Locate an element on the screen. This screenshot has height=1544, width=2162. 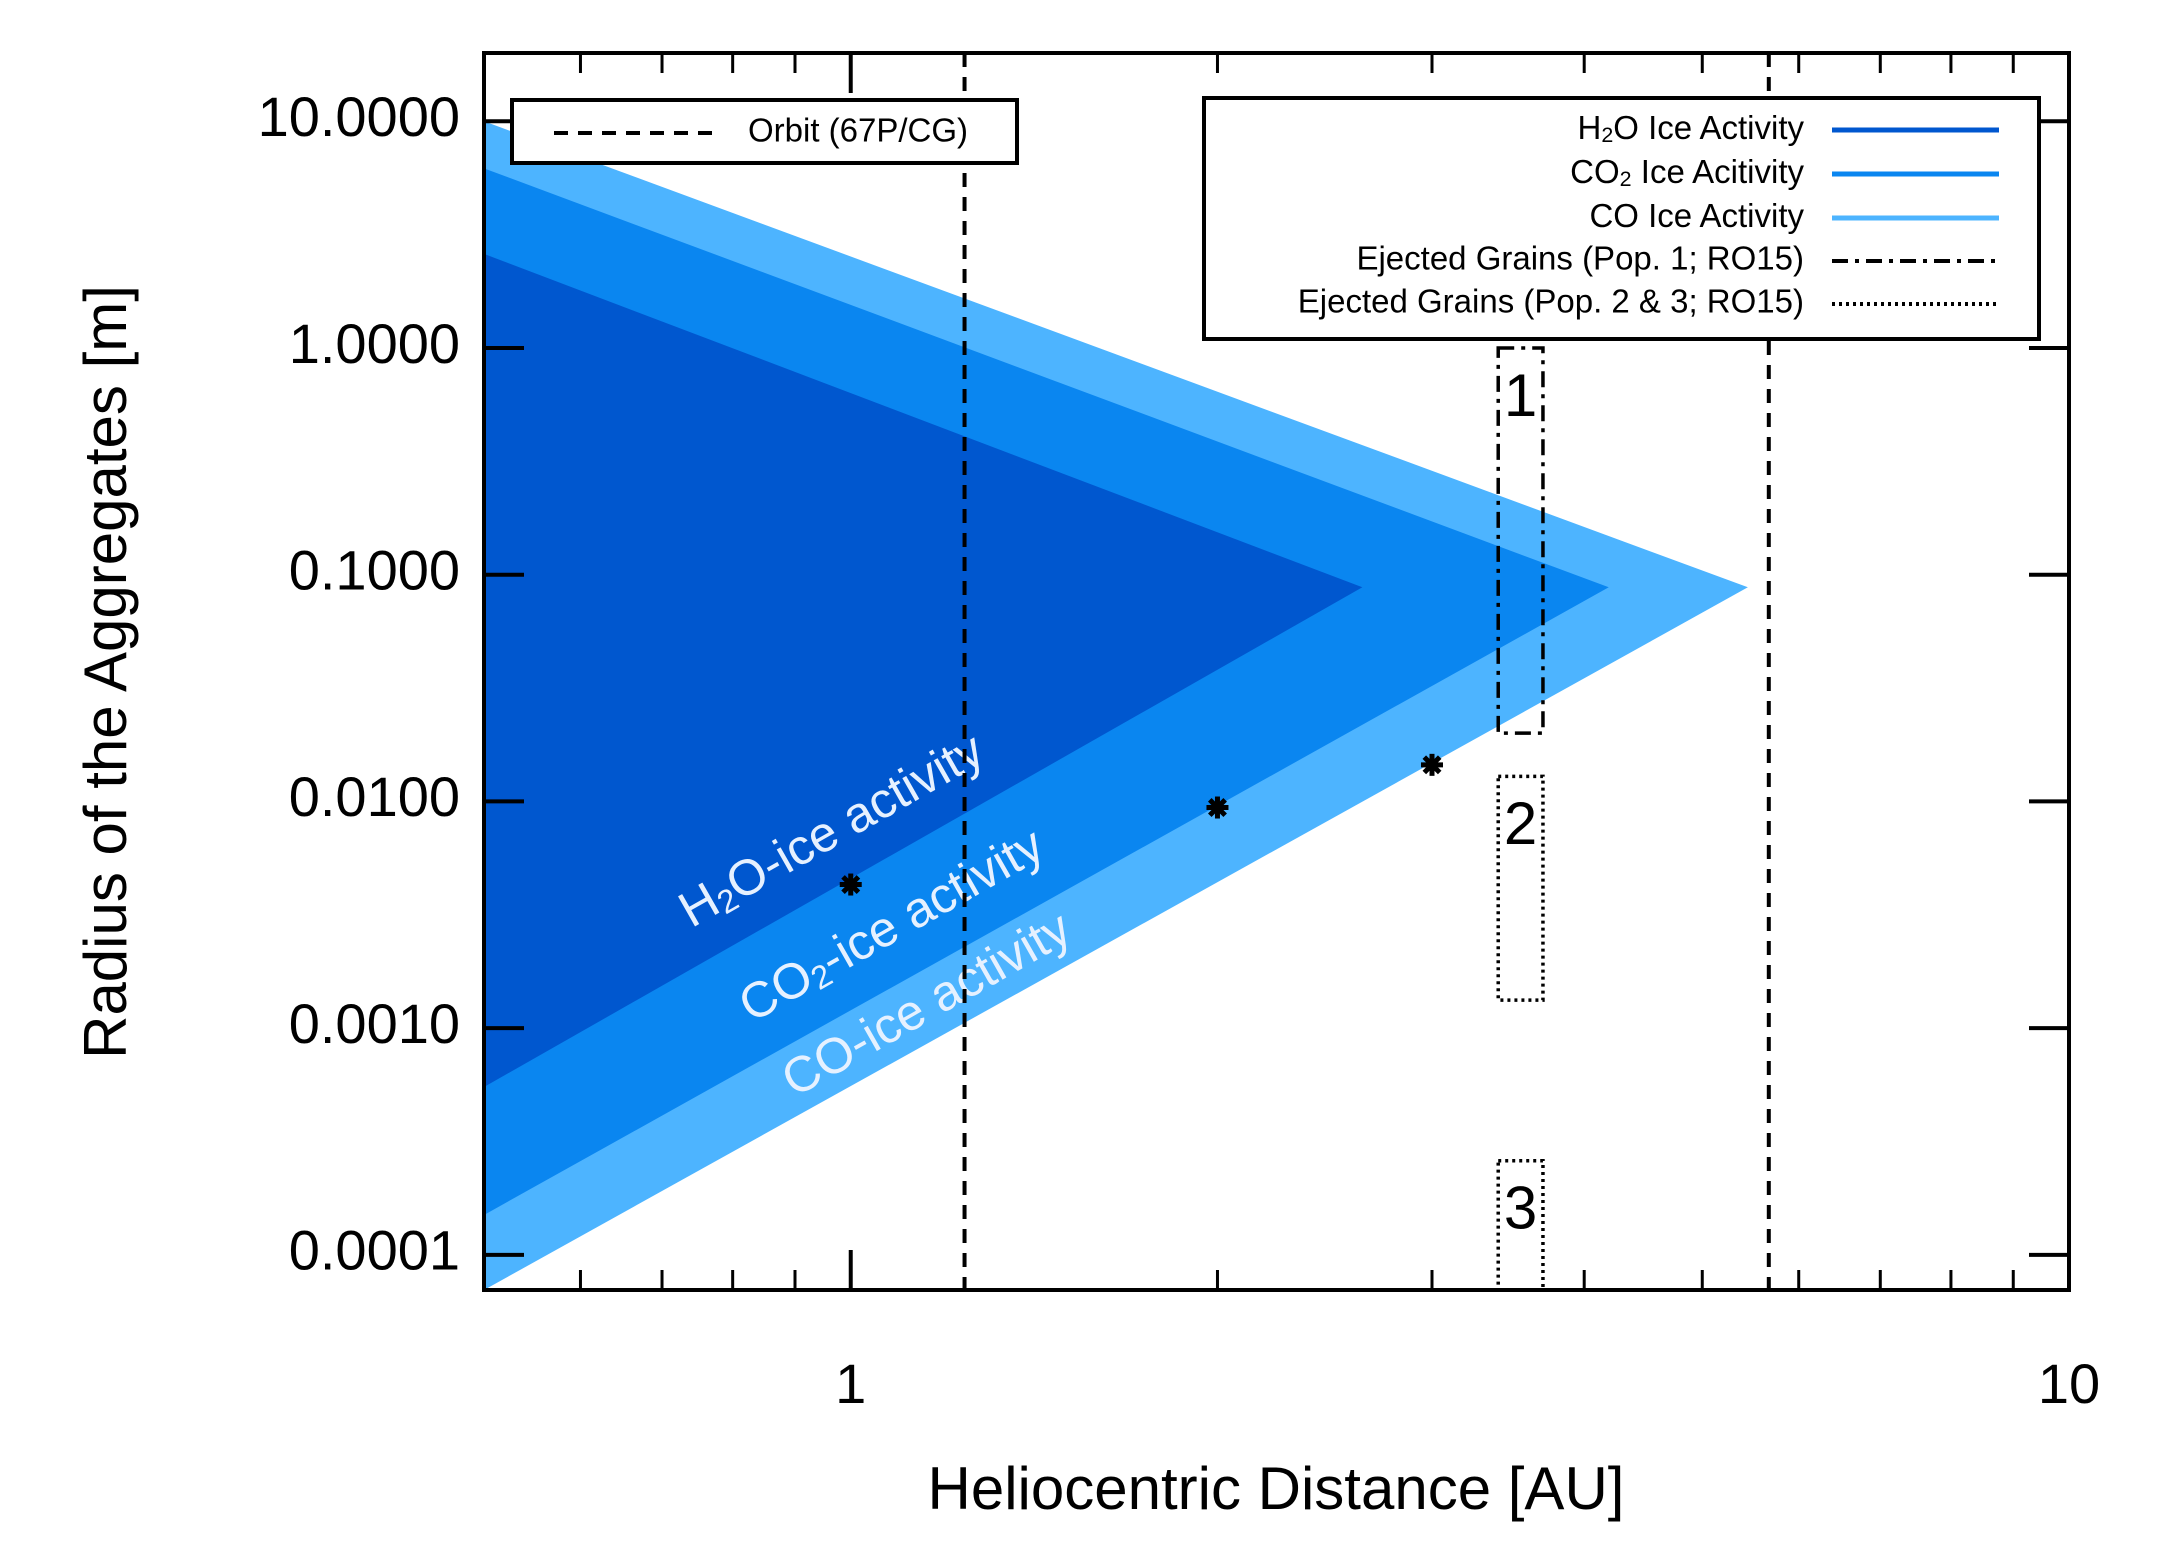
x-axis-title: Heliocentric Distance [AU] is located at coordinates (1276, 1488).